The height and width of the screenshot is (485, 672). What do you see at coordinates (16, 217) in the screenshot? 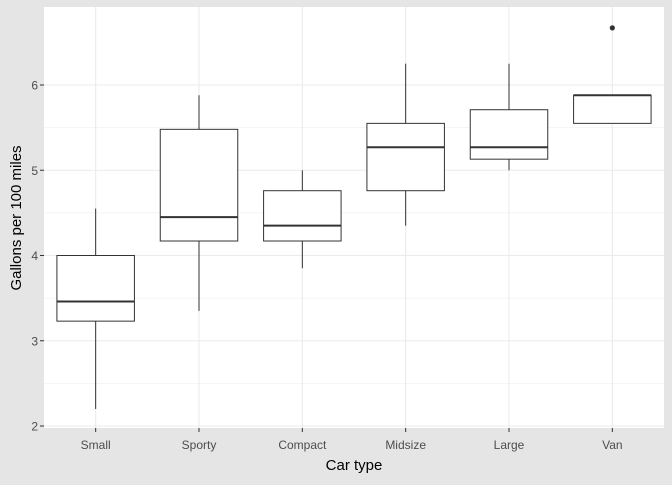
I see `y-axis-label: Gallons per 100 miles` at bounding box center [16, 217].